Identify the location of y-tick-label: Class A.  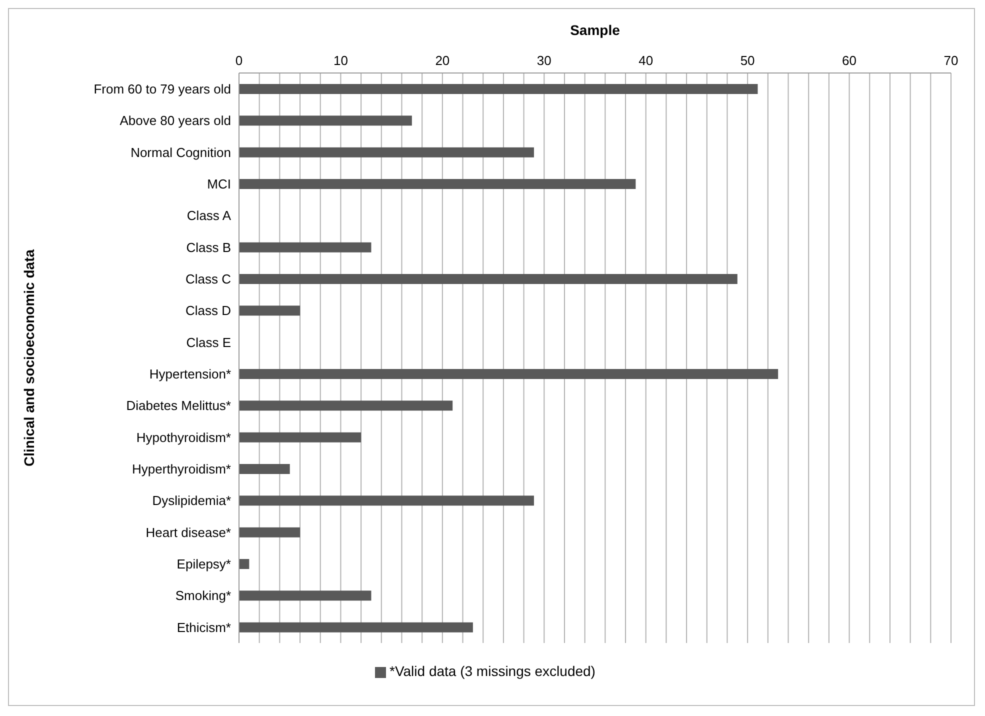
(209, 216).